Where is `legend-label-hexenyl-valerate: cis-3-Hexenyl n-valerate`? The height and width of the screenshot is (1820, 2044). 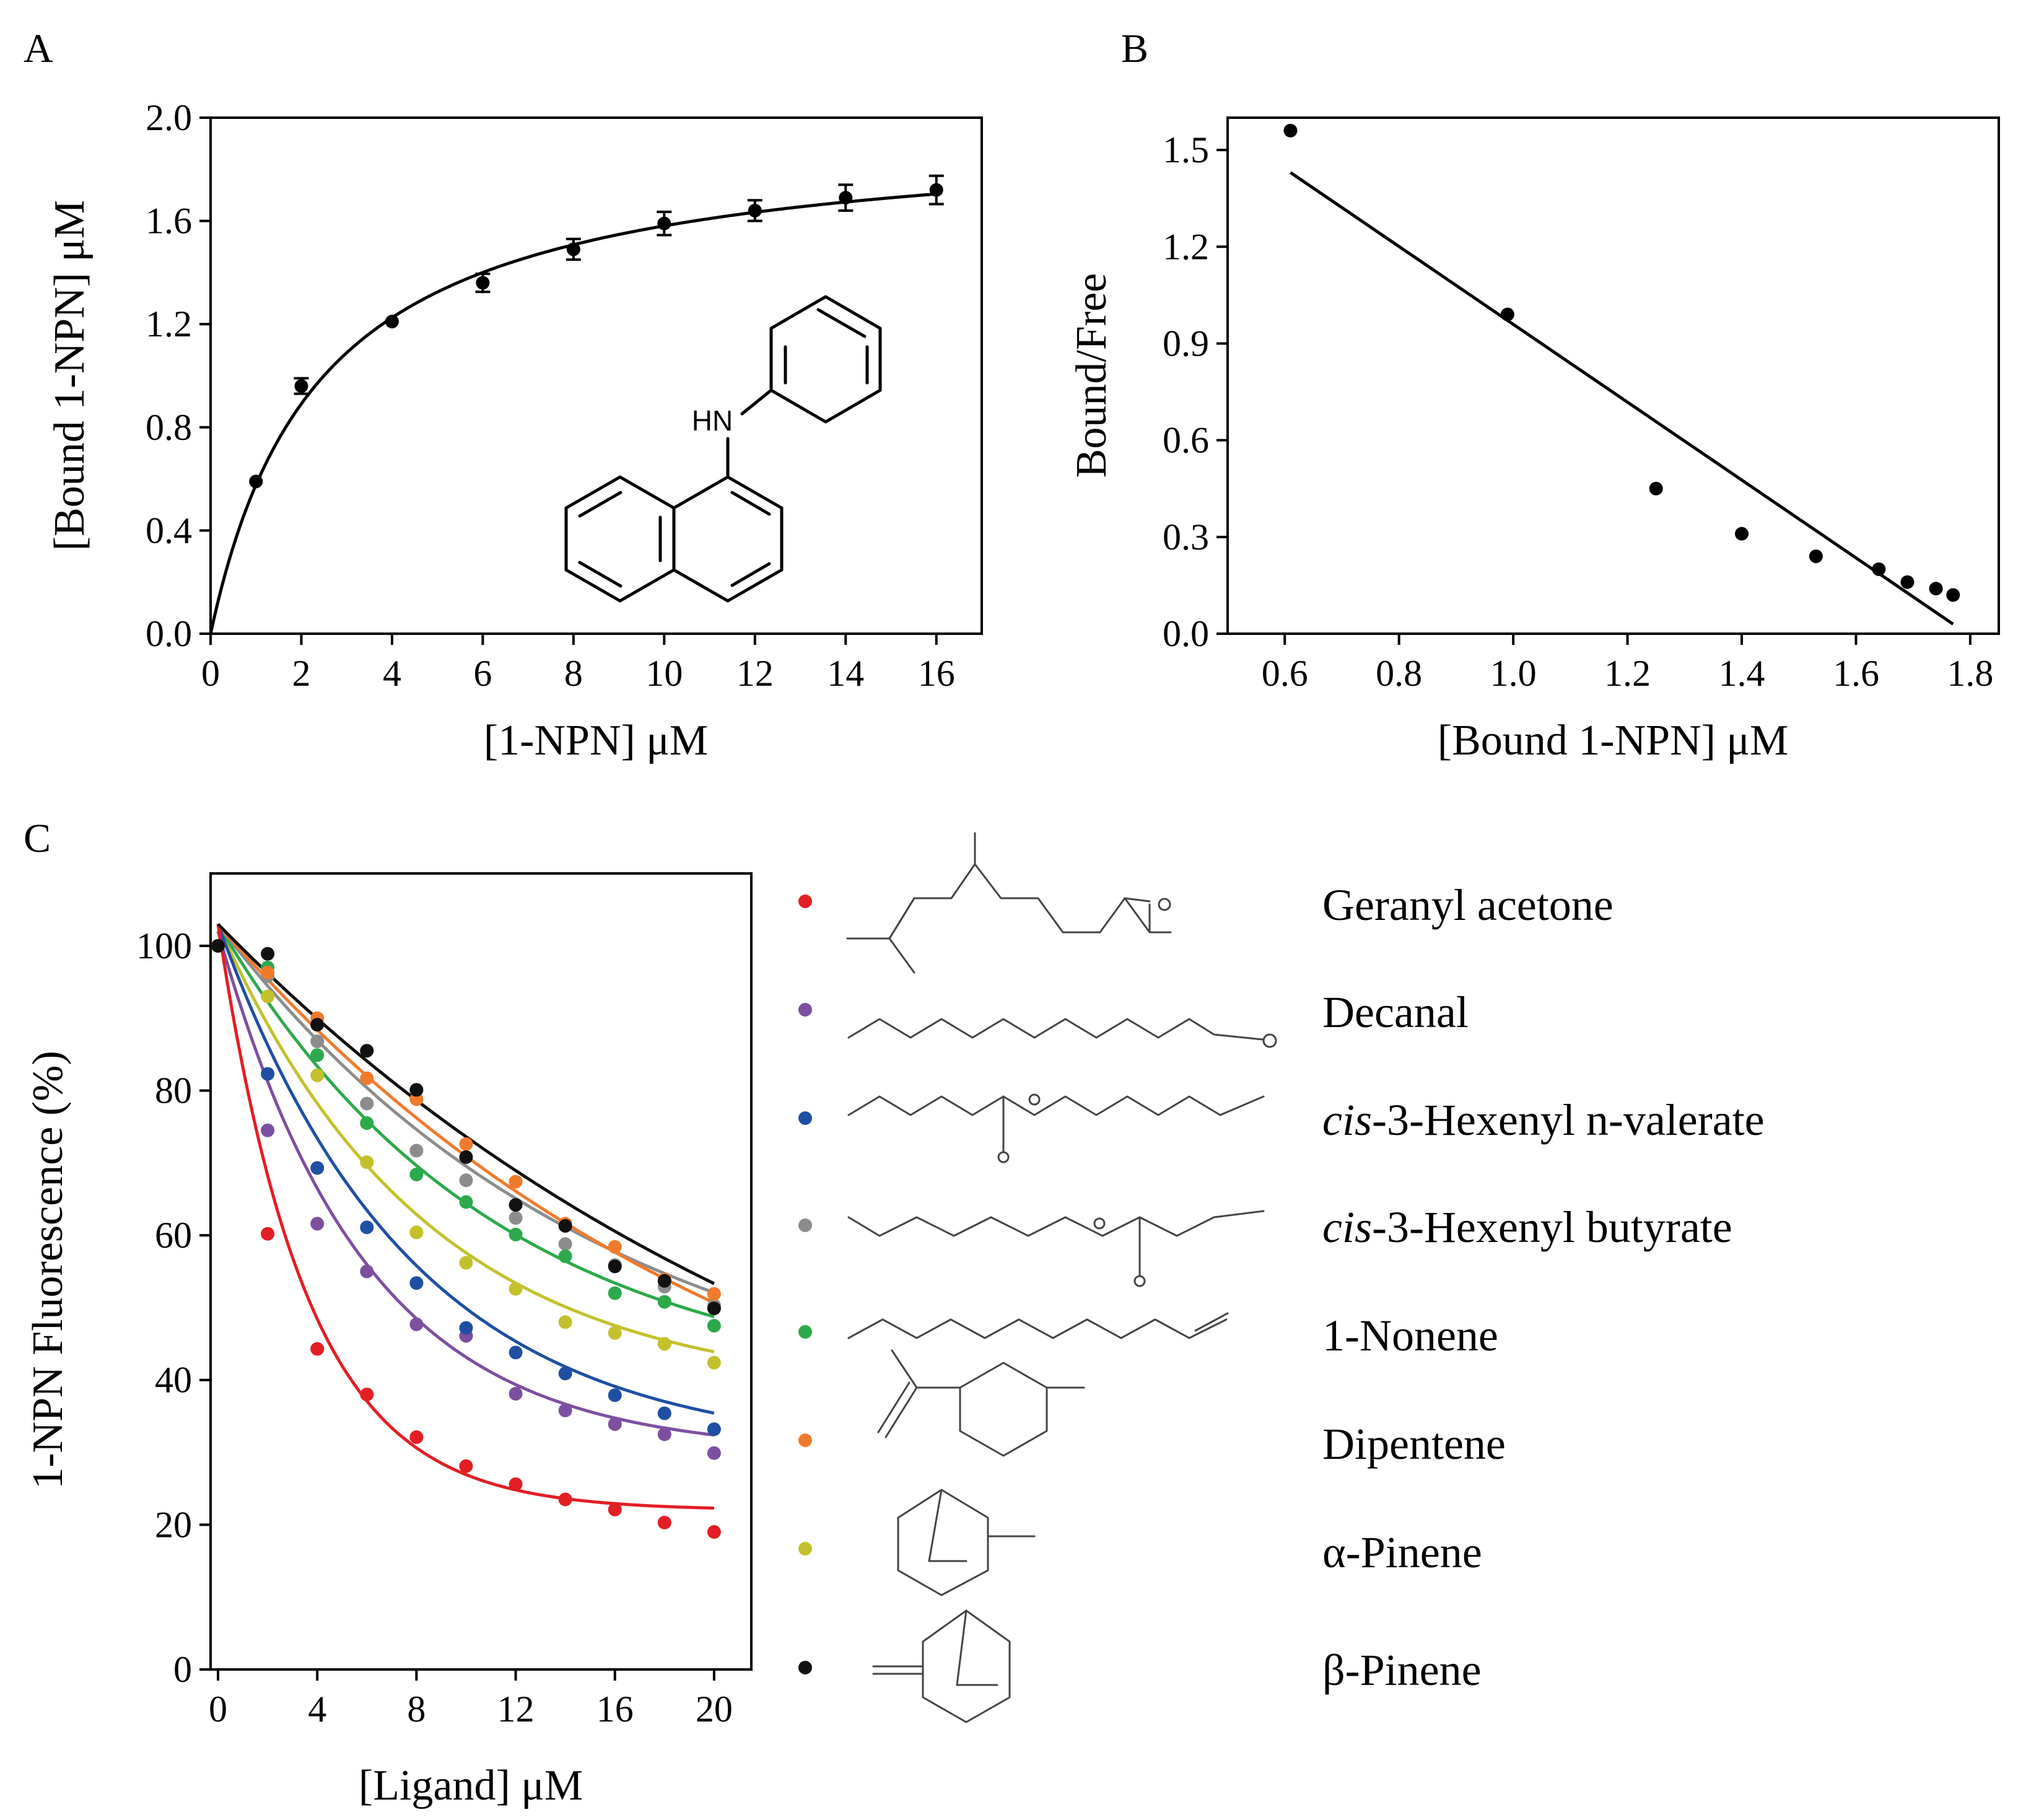 legend-label-hexenyl-valerate: cis-3-Hexenyl n-valerate is located at coordinates (1544, 1120).